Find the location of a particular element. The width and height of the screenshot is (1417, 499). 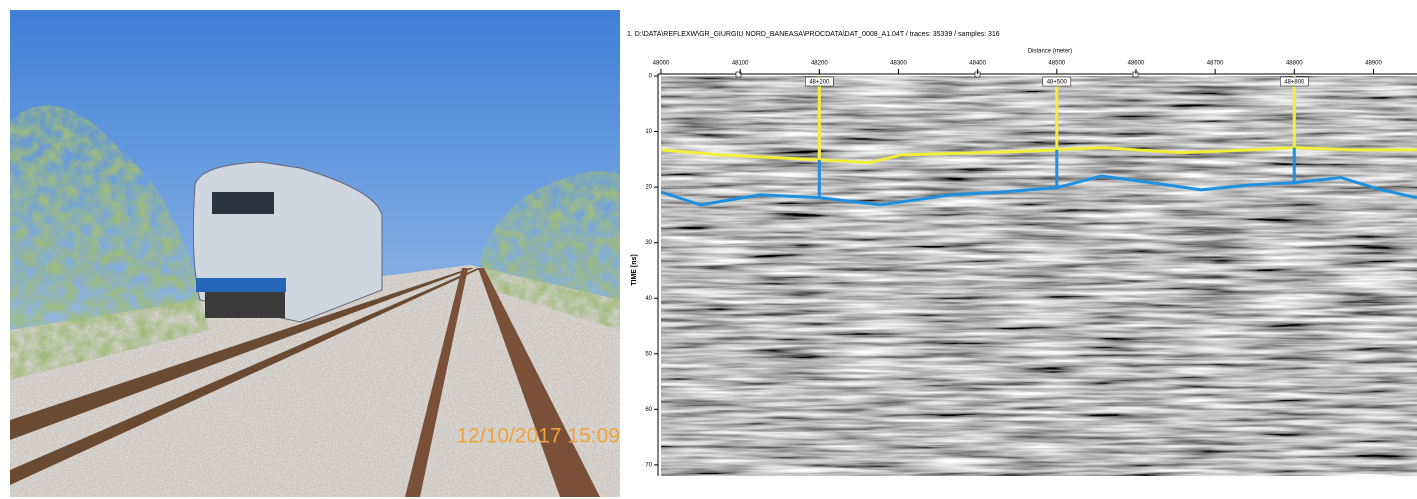

x-tick-label: 48600 is located at coordinates (1136, 64).